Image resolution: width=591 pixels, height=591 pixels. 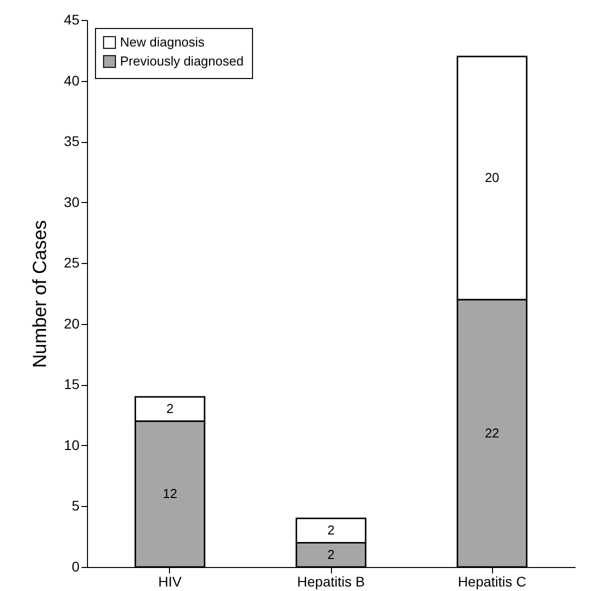 I want to click on y-tick-label: 30, so click(x=72, y=202).